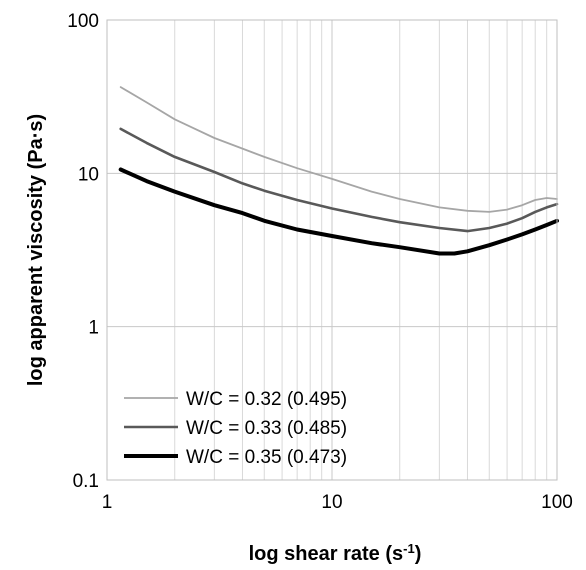  I want to click on y-tick-label: 100, so click(83, 21).